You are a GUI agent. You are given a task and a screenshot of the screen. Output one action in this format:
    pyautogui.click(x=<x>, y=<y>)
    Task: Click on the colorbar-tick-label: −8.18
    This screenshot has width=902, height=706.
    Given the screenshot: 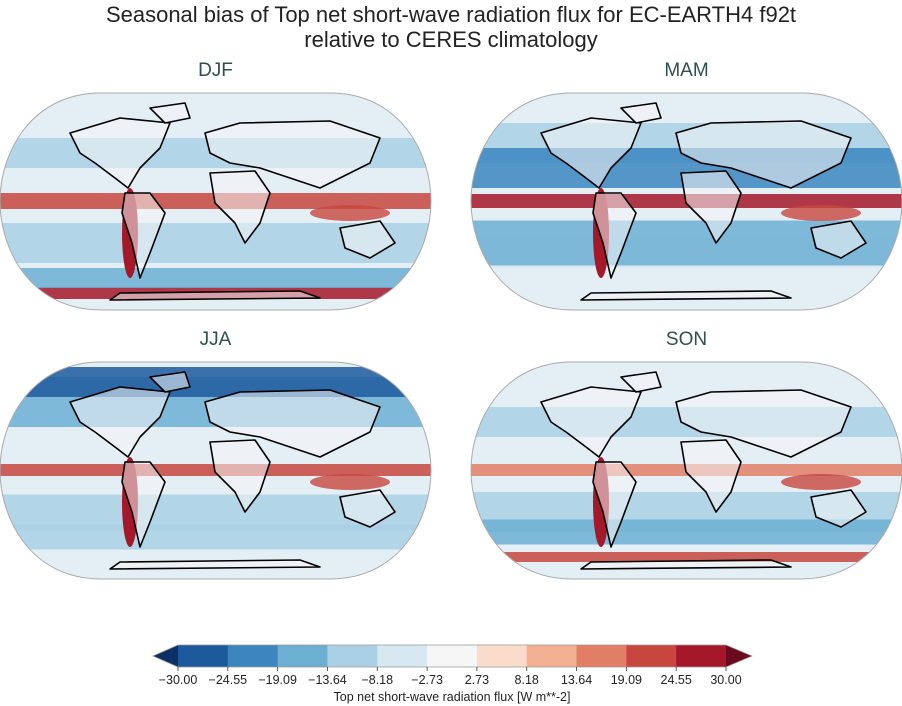 What is the action you would take?
    pyautogui.click(x=377, y=680)
    